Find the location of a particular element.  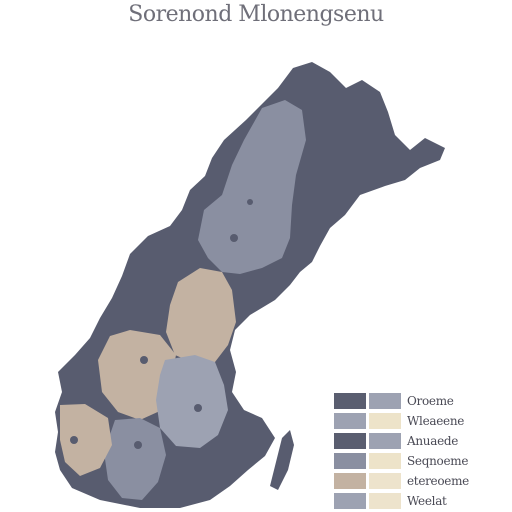

legend-row: etereoeme is located at coordinates (419, 481).